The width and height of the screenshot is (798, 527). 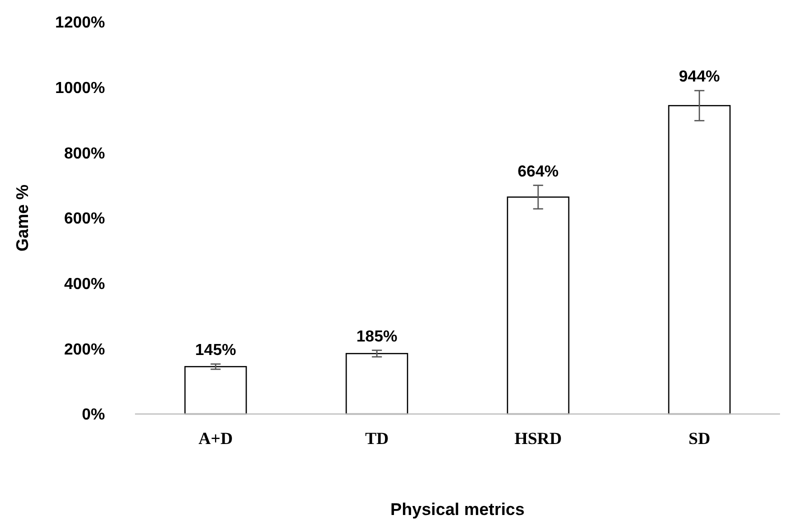 What do you see at coordinates (80, 88) in the screenshot?
I see `y-tick-label: 1000%` at bounding box center [80, 88].